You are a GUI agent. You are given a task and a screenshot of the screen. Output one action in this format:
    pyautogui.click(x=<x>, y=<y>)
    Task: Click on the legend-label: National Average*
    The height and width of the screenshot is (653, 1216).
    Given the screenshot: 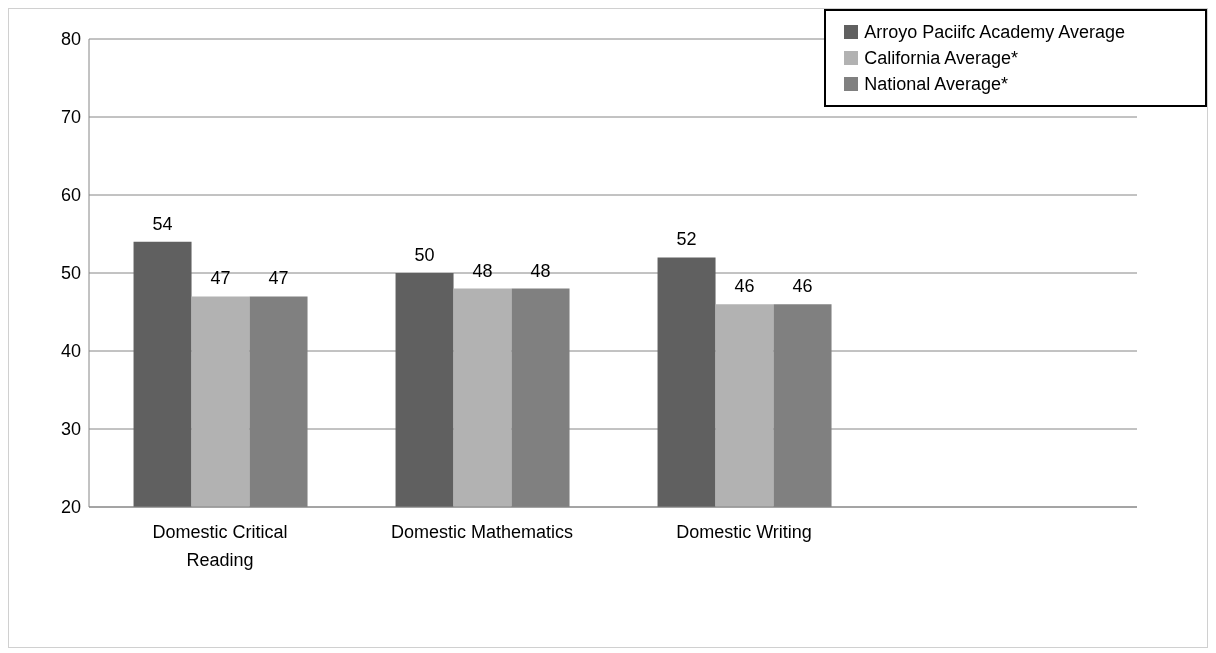 What is the action you would take?
    pyautogui.click(x=936, y=84)
    